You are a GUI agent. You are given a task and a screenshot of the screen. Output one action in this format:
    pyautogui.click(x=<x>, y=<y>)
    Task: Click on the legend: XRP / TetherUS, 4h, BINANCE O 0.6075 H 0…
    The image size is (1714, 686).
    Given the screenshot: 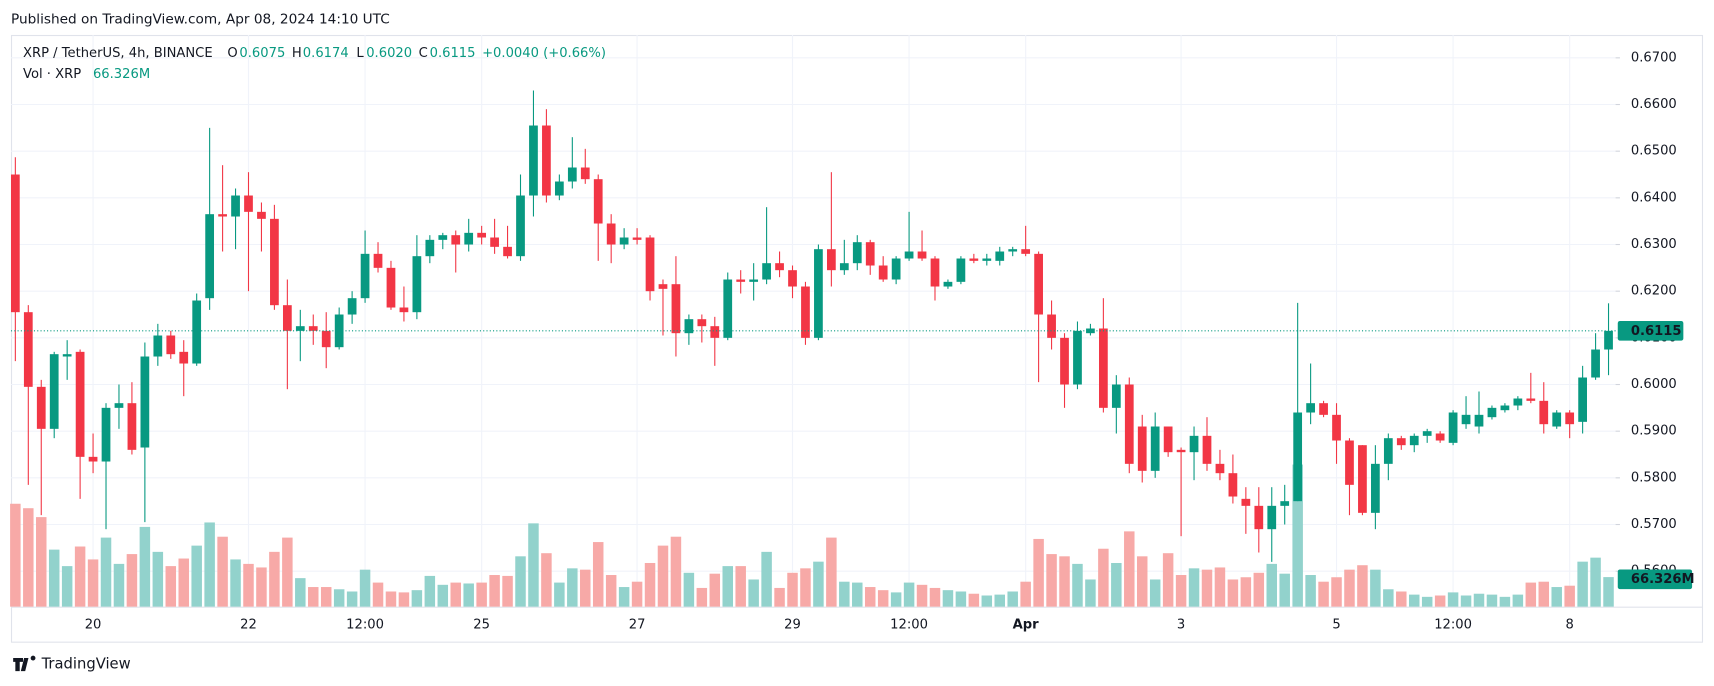 What is the action you would take?
    pyautogui.click(x=314, y=64)
    